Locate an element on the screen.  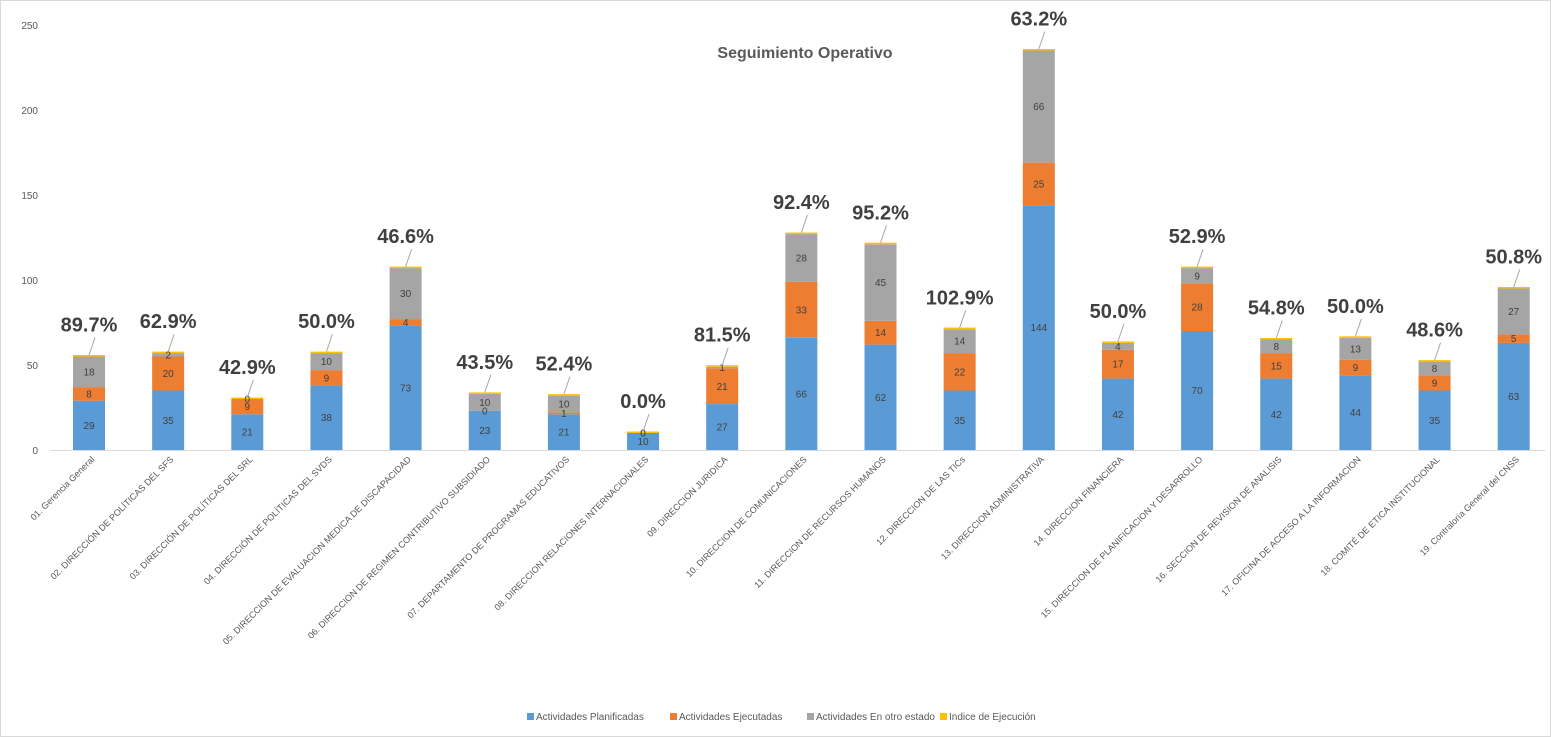
segment-value-label: 13 is located at coordinates (1356, 349).